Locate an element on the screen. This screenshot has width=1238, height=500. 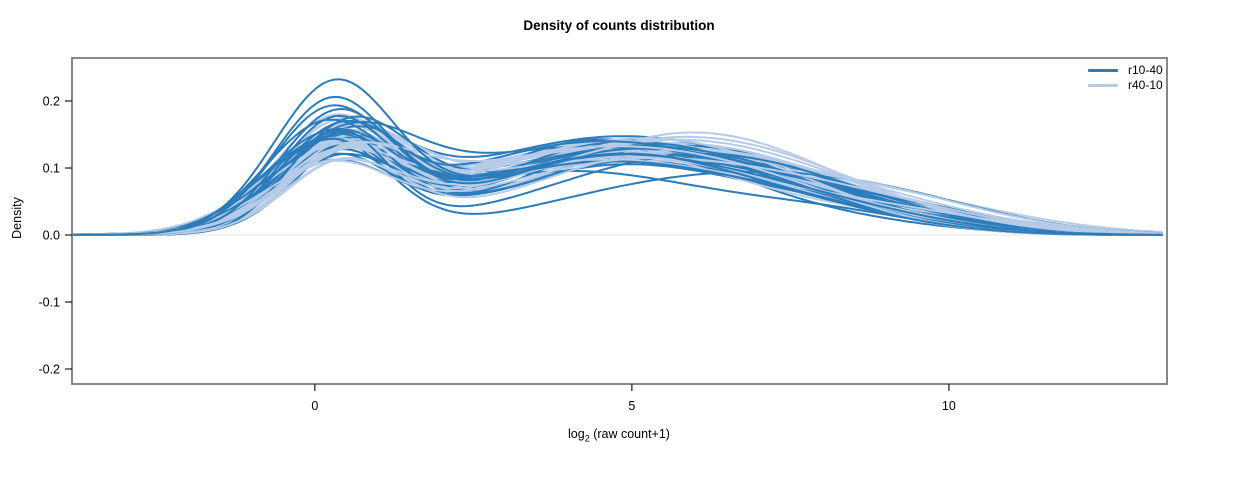
legend: r10-40 r40-10 is located at coordinates (1125, 78).